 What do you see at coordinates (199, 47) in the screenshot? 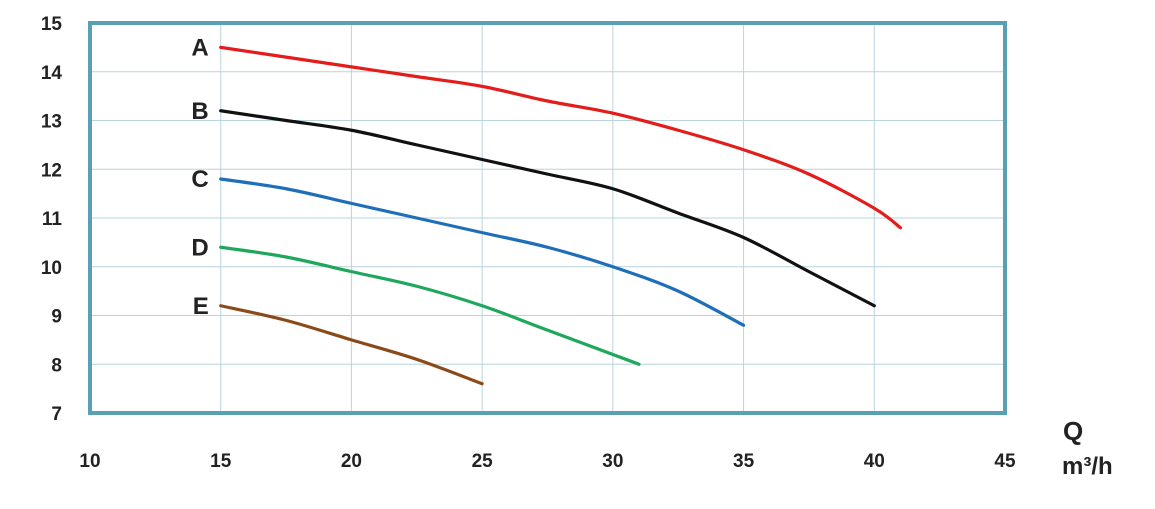
I see `series-label-a: A` at bounding box center [199, 47].